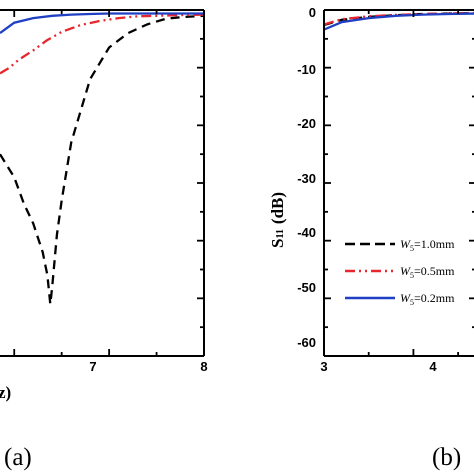  What do you see at coordinates (277, 208) in the screenshot?
I see `y-axis-title-unit: (dB)` at bounding box center [277, 208].